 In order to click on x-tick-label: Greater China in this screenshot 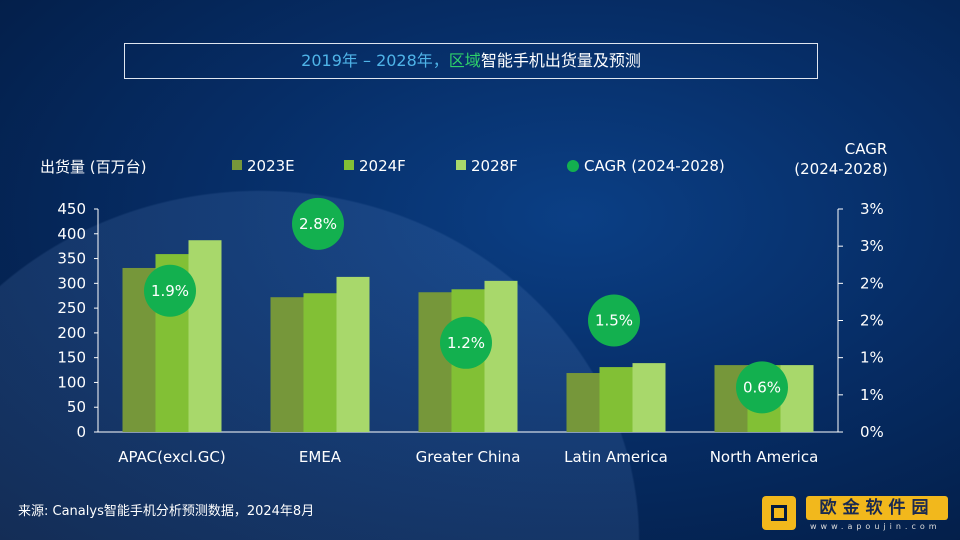, I will do `click(468, 457)`.